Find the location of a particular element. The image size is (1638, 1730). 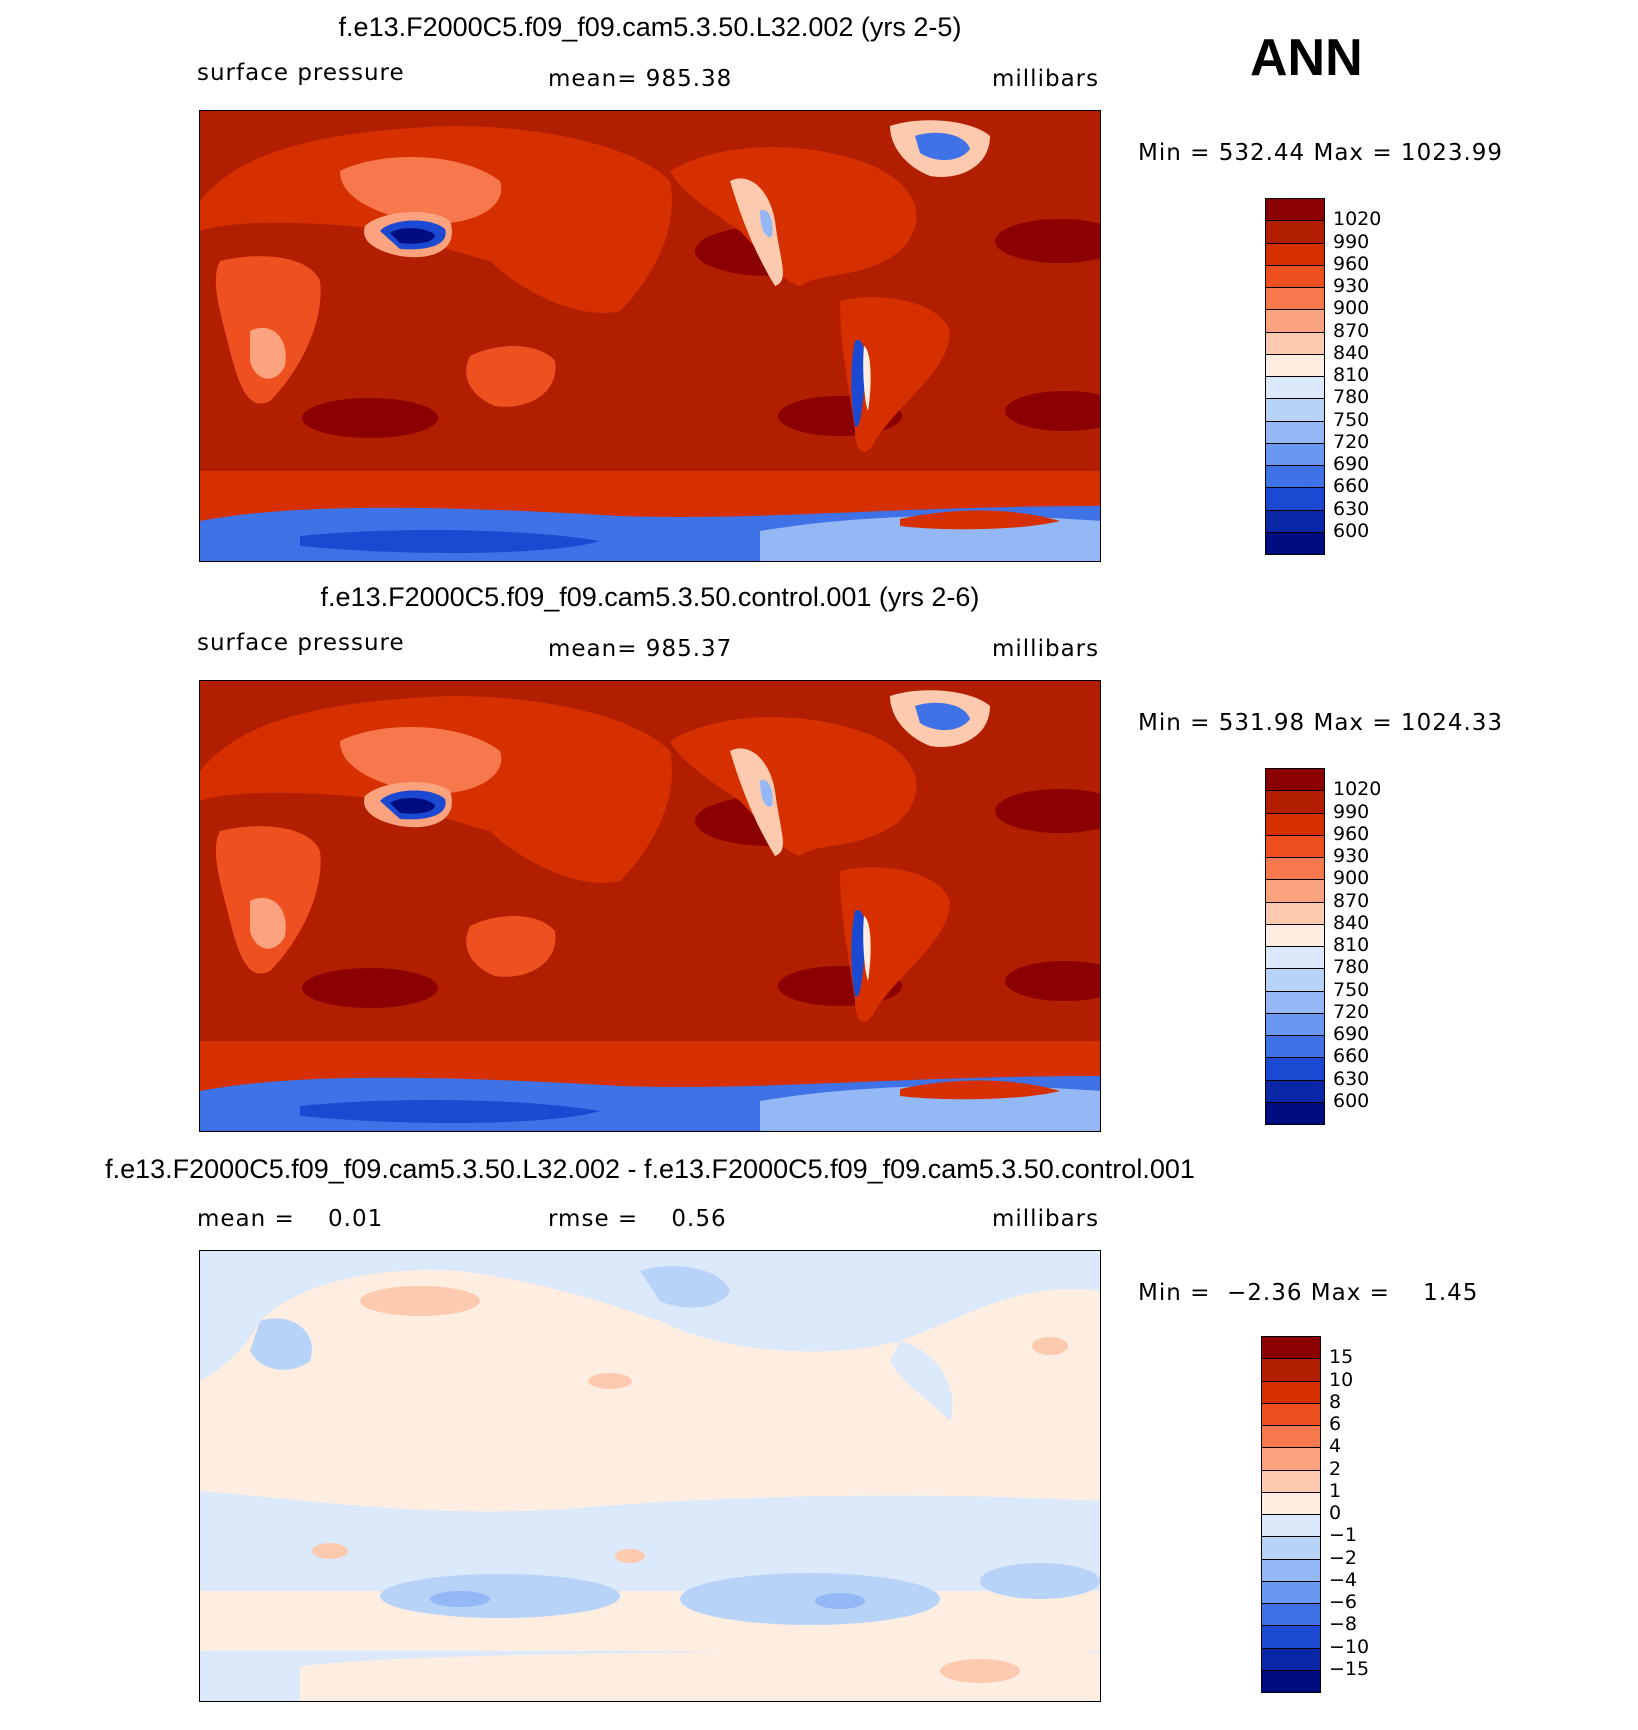

colorbar-label: −10 is located at coordinates (1349, 1646).